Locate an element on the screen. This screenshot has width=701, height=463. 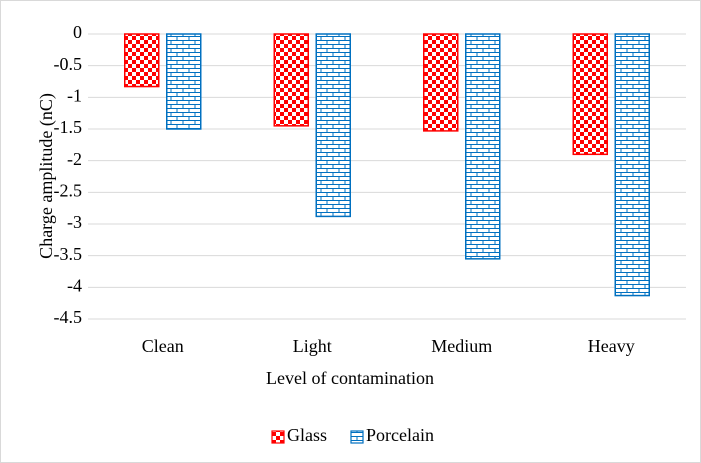
y-tick-label: -4 is located at coordinates (74, 285).